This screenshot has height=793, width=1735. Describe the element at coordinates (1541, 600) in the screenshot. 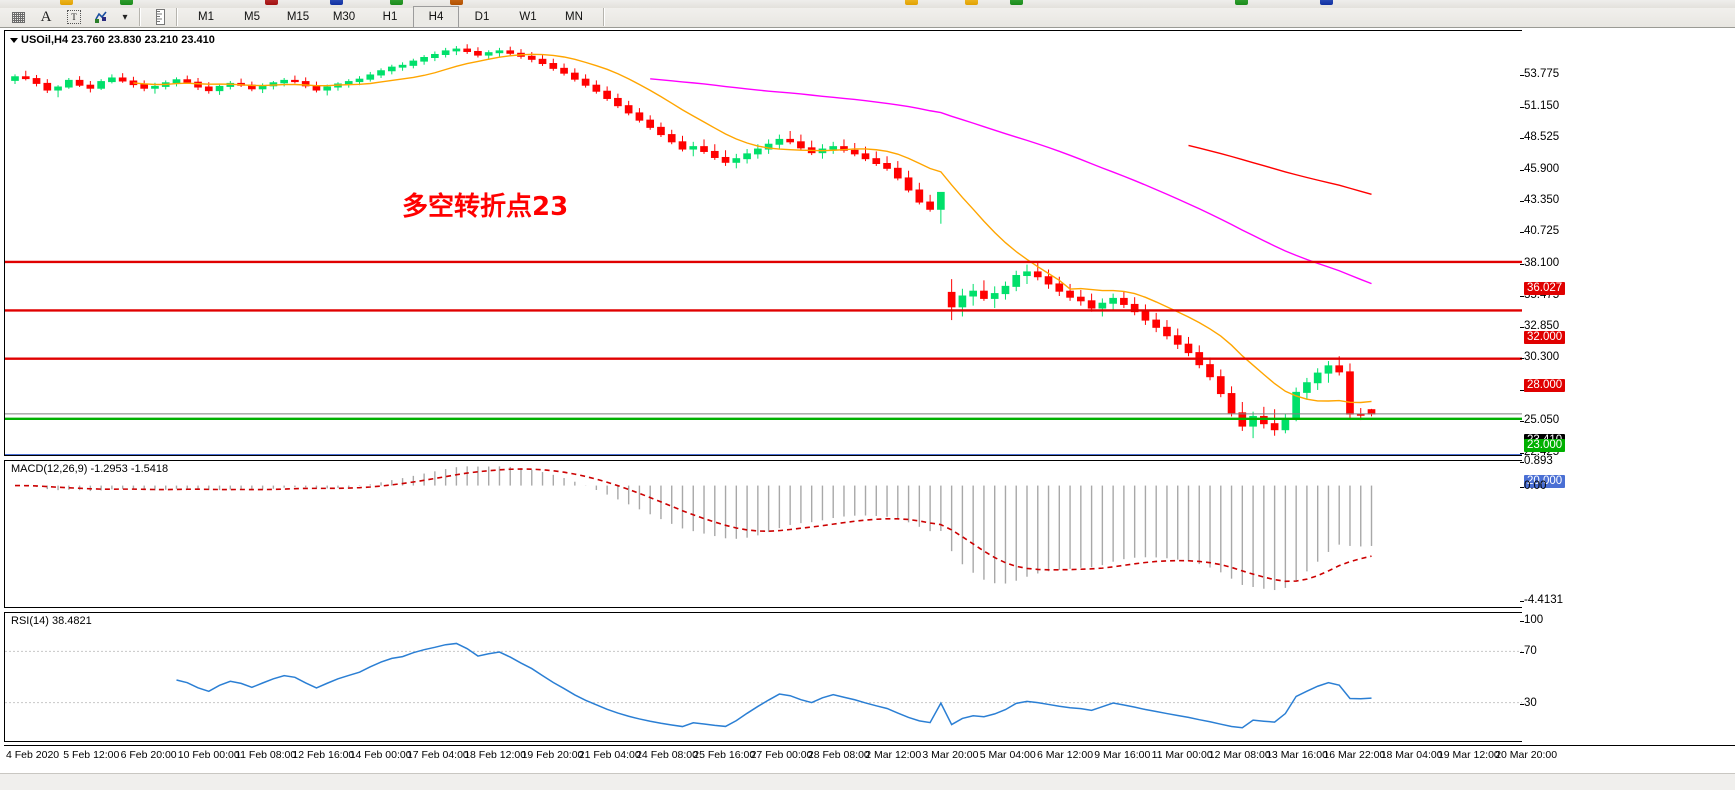

I see `macd-tick: -4.4131` at that location.